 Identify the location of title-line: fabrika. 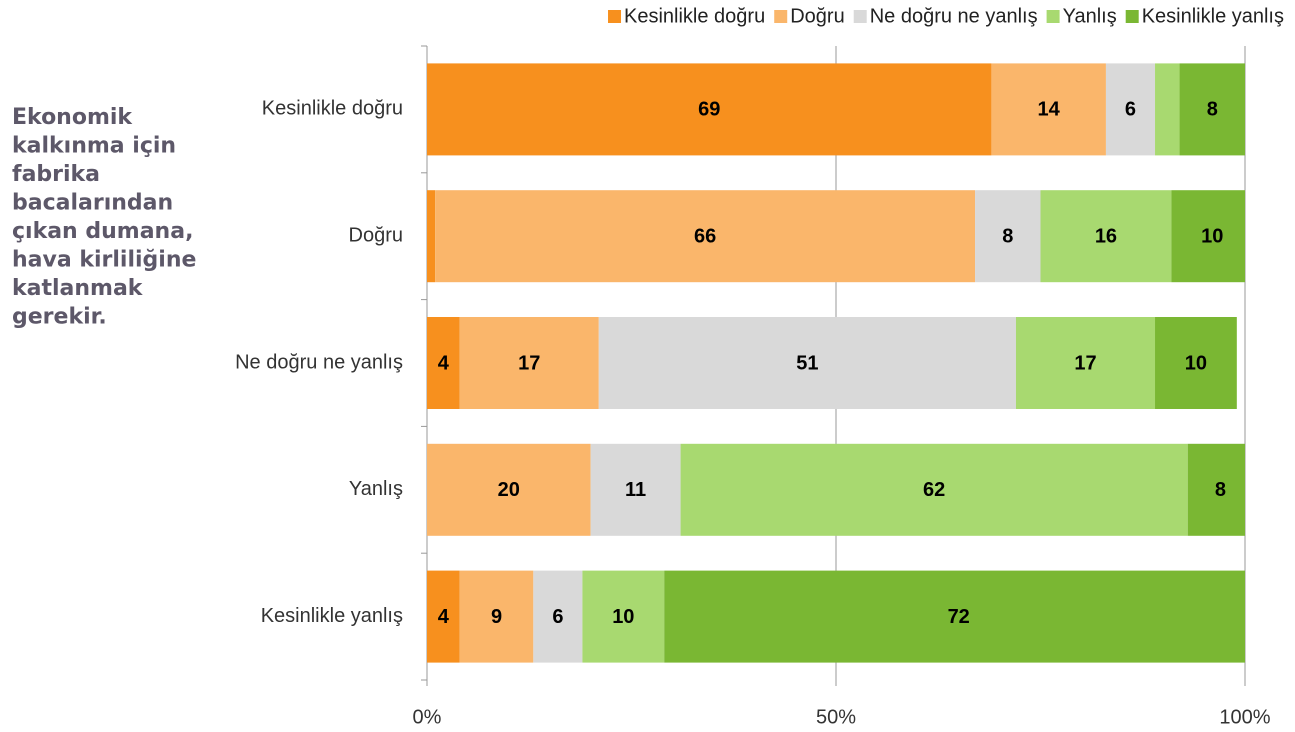
(56, 174).